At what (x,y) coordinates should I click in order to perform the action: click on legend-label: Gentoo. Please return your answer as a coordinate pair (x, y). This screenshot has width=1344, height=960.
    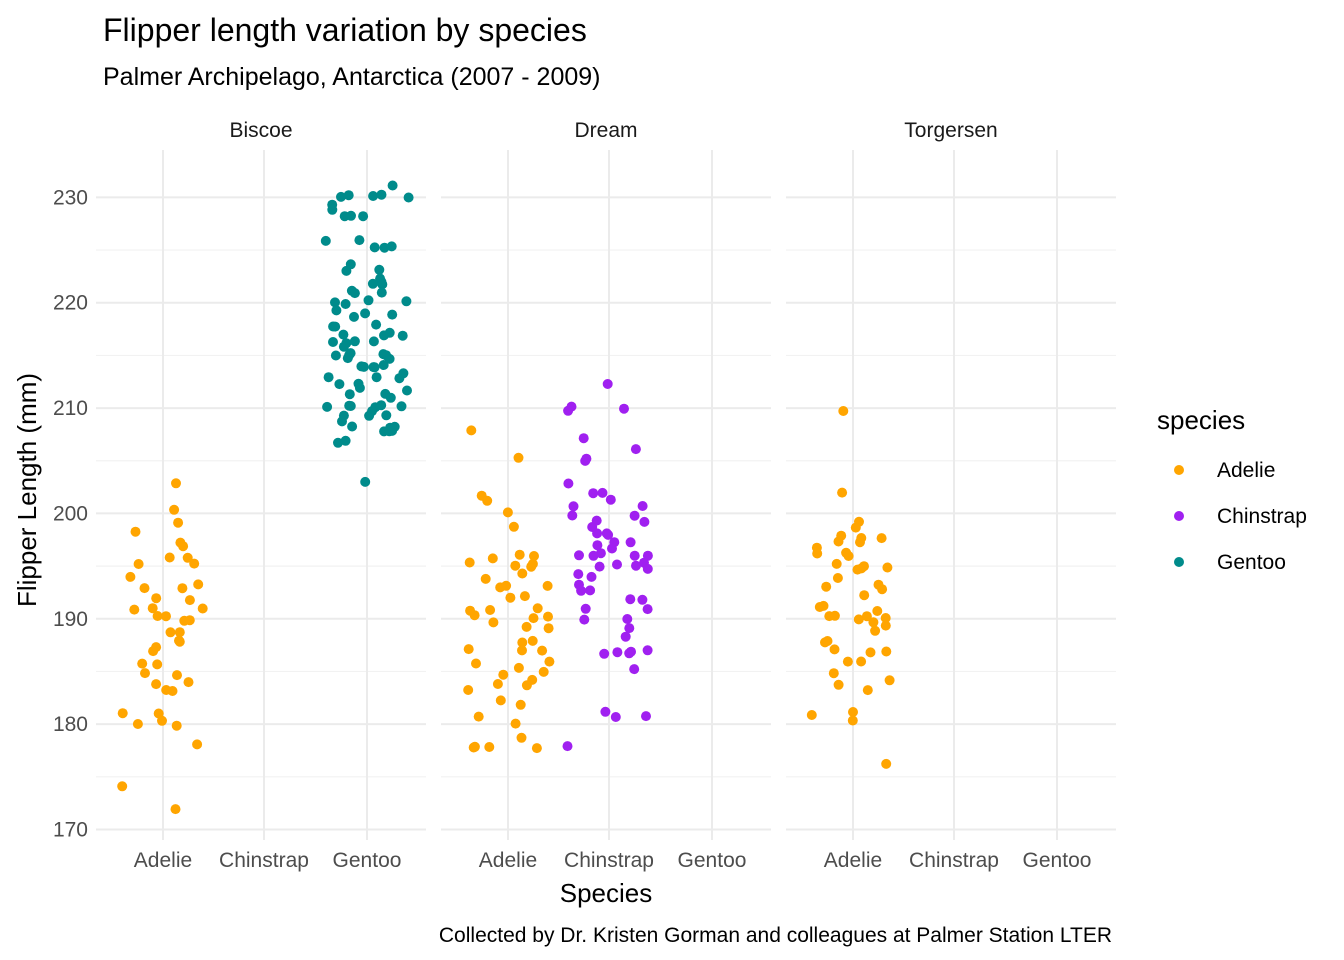
    Looking at the image, I should click on (1251, 562).